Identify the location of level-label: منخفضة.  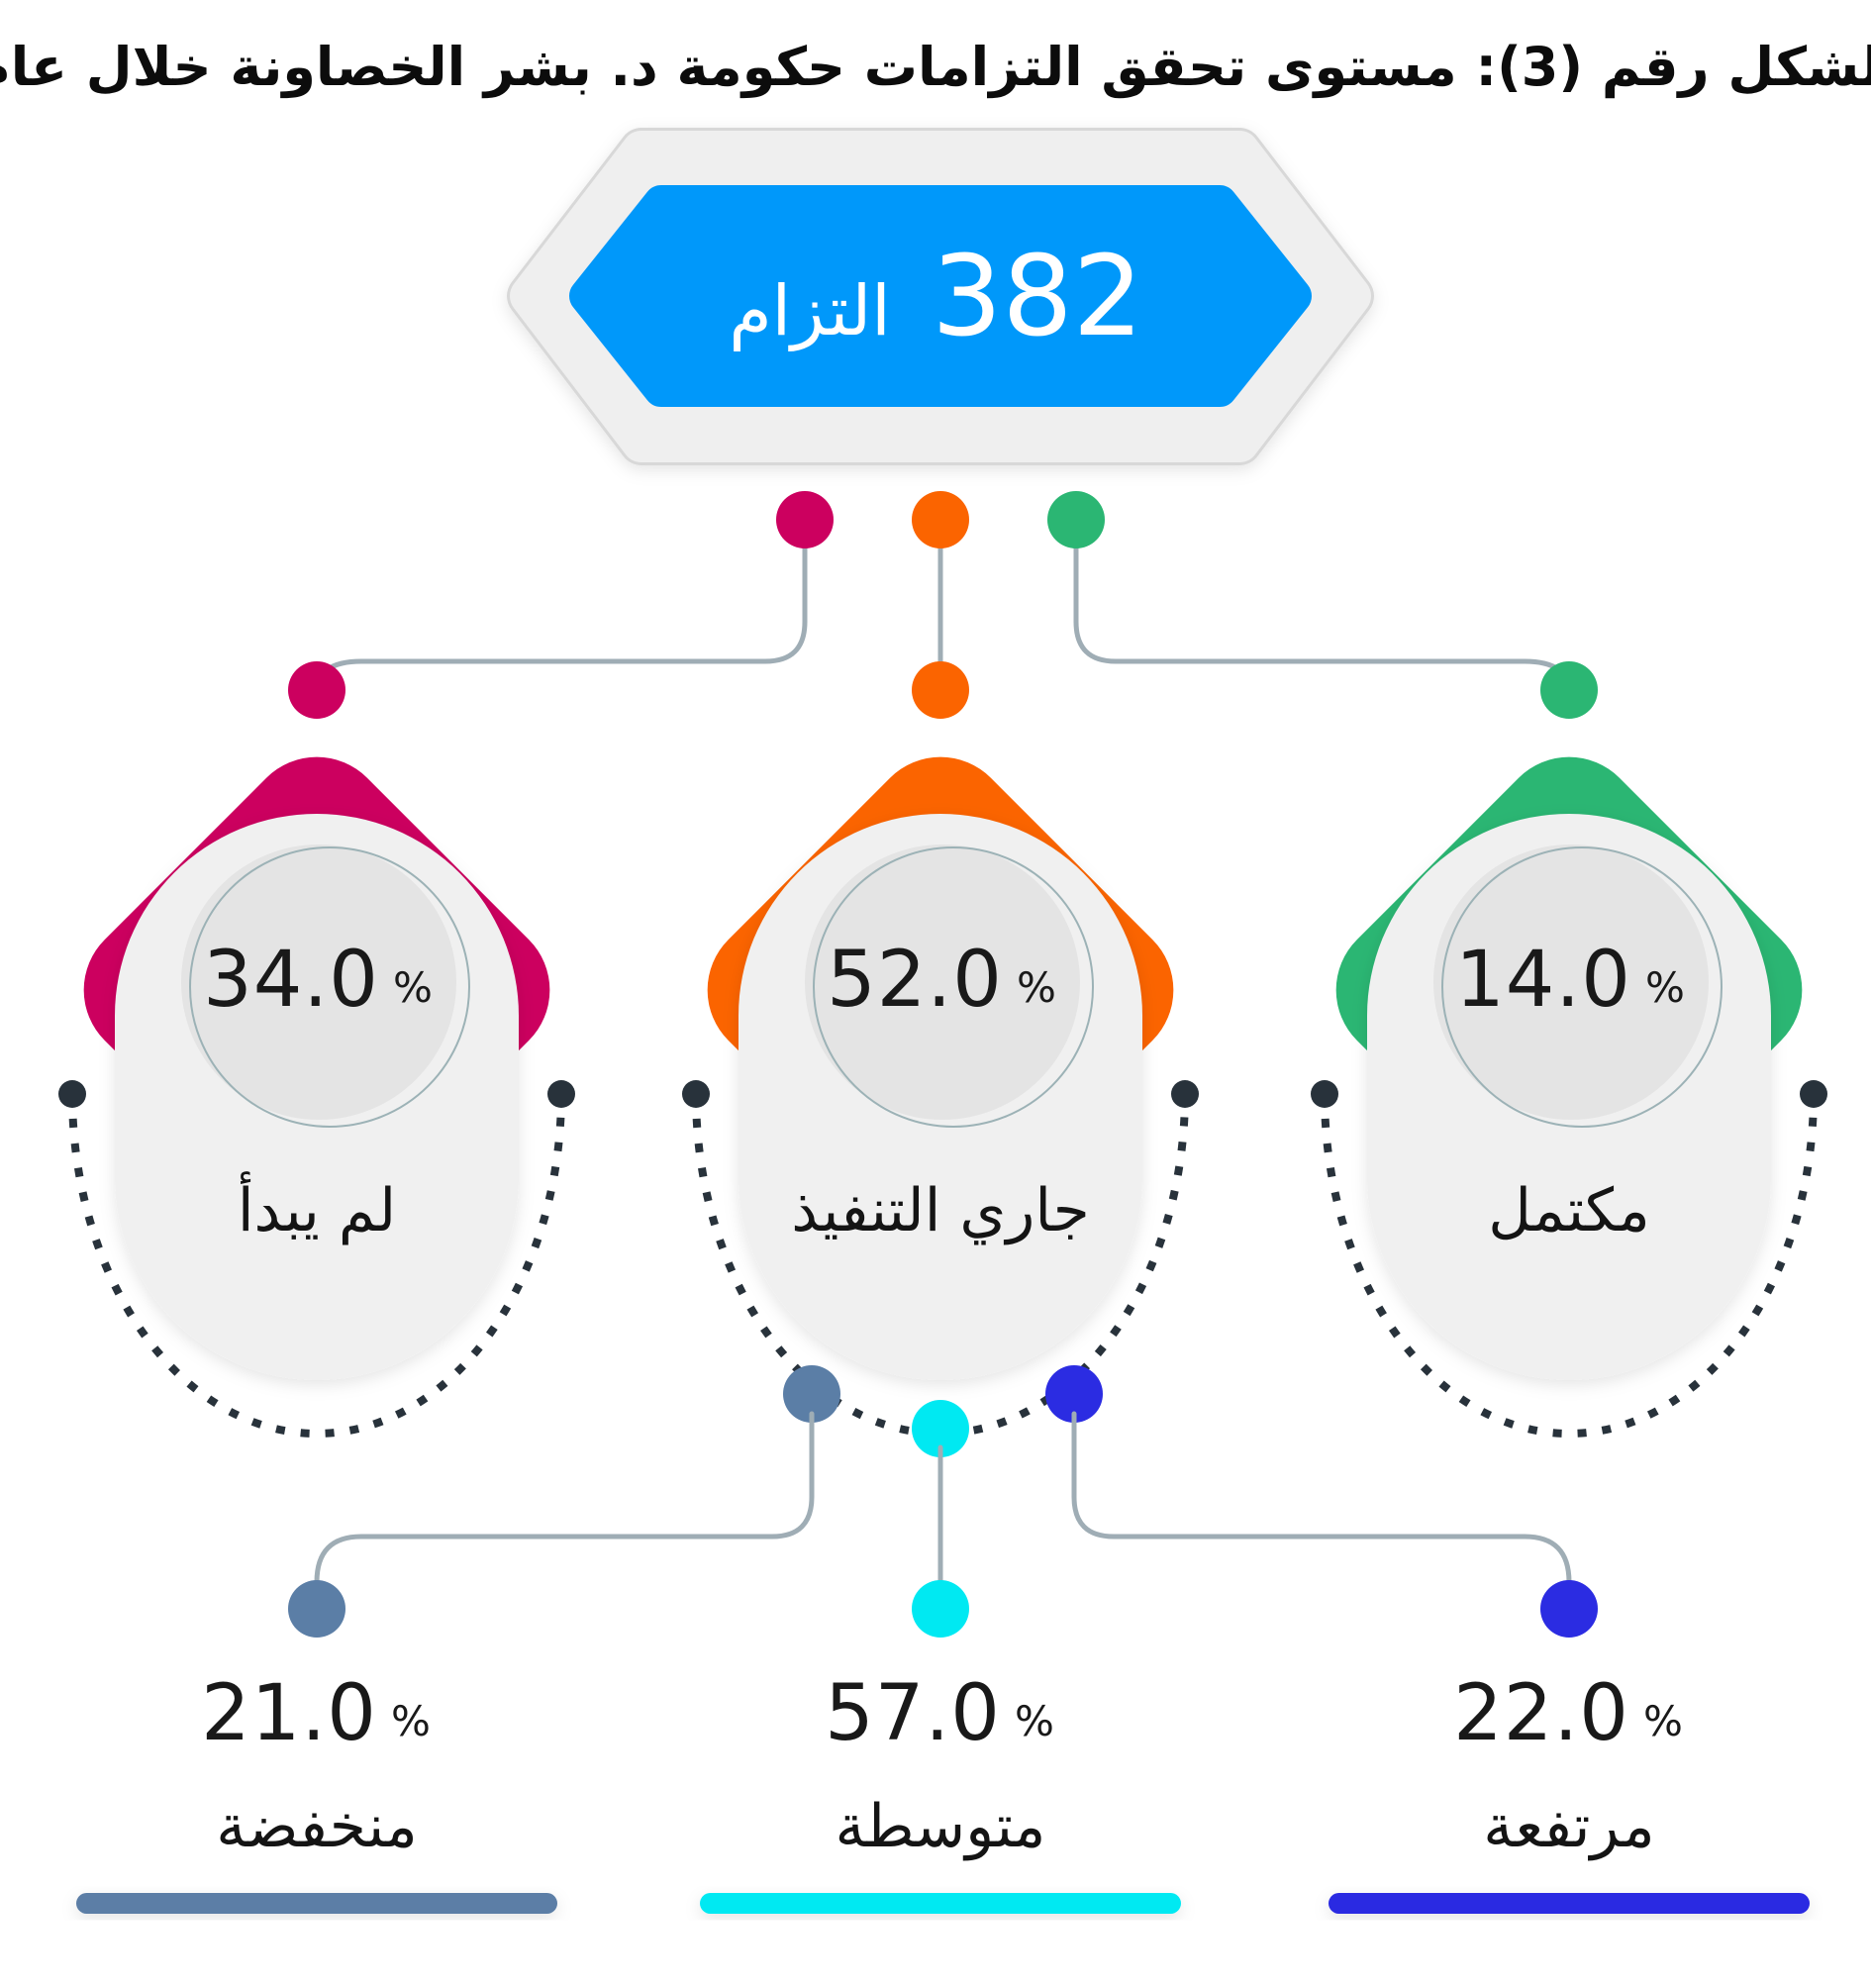
(317, 1826).